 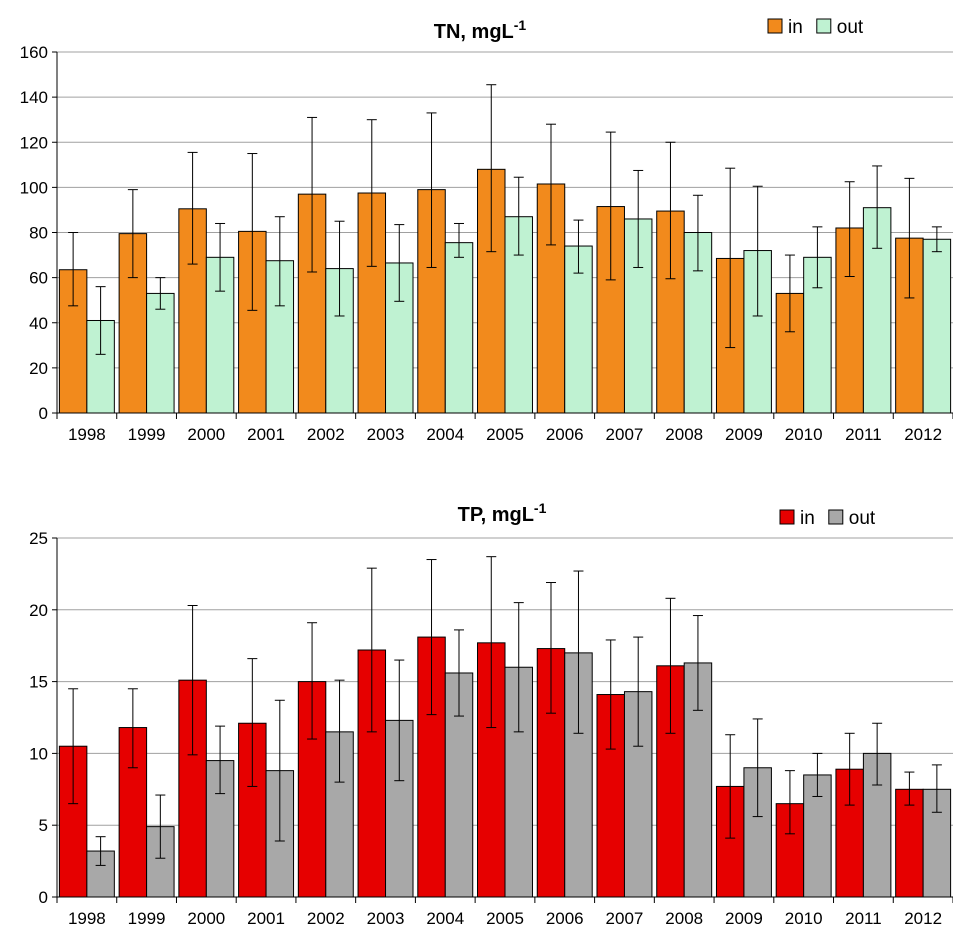 What do you see at coordinates (787, 517) in the screenshot?
I see `tp-legend-swatch-in` at bounding box center [787, 517].